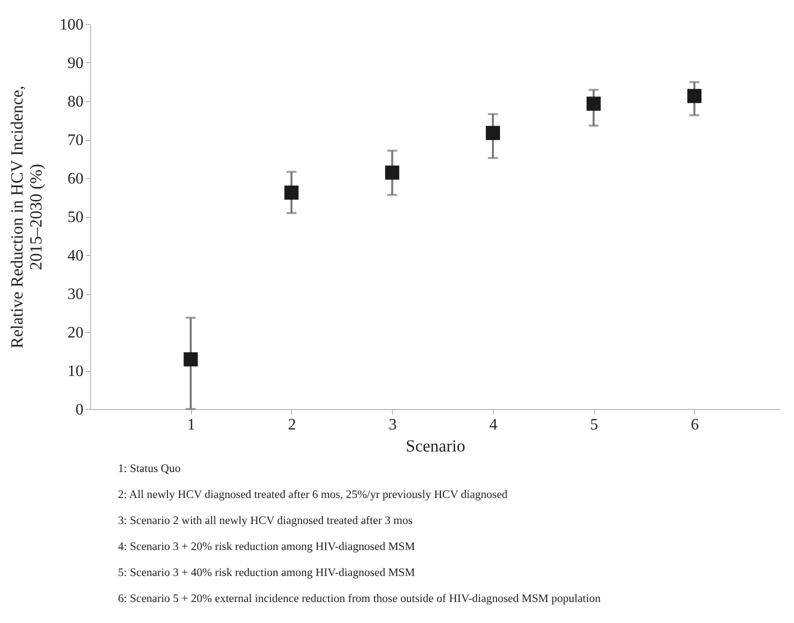 This screenshot has height=623, width=794. Describe the element at coordinates (267, 573) in the screenshot. I see `text: 5: Scenario 3 + 40% risk reduction among HIV-diagnosed MSM` at that location.